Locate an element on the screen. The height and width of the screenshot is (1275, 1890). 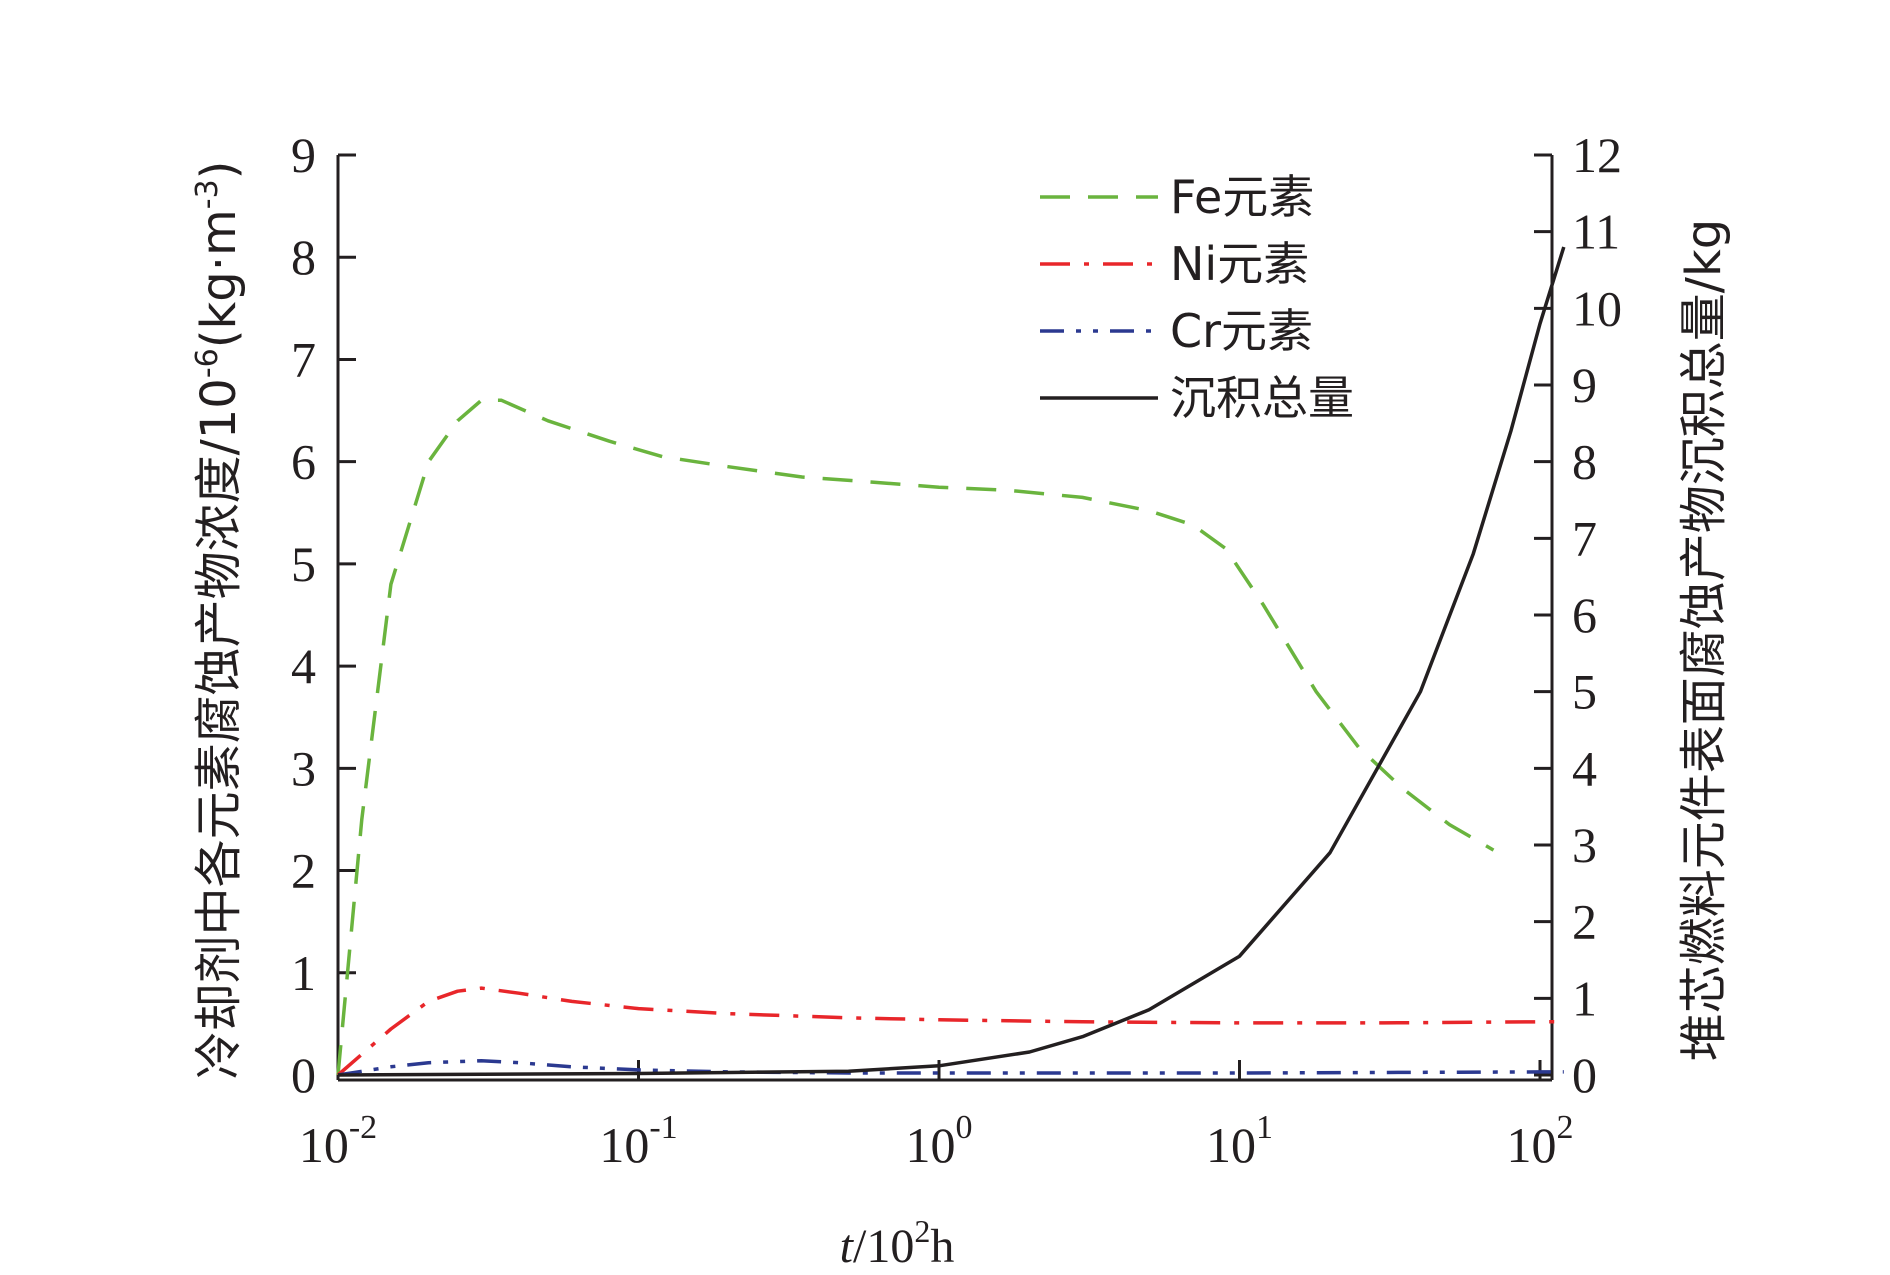
y-right-tick-label: 2 is located at coordinates (1584, 922).